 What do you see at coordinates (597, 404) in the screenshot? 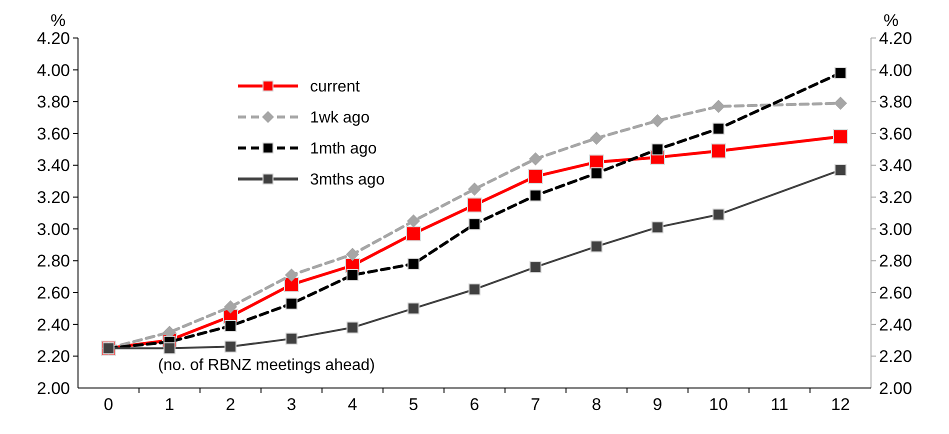
I see `x-tick-label: 8` at bounding box center [597, 404].